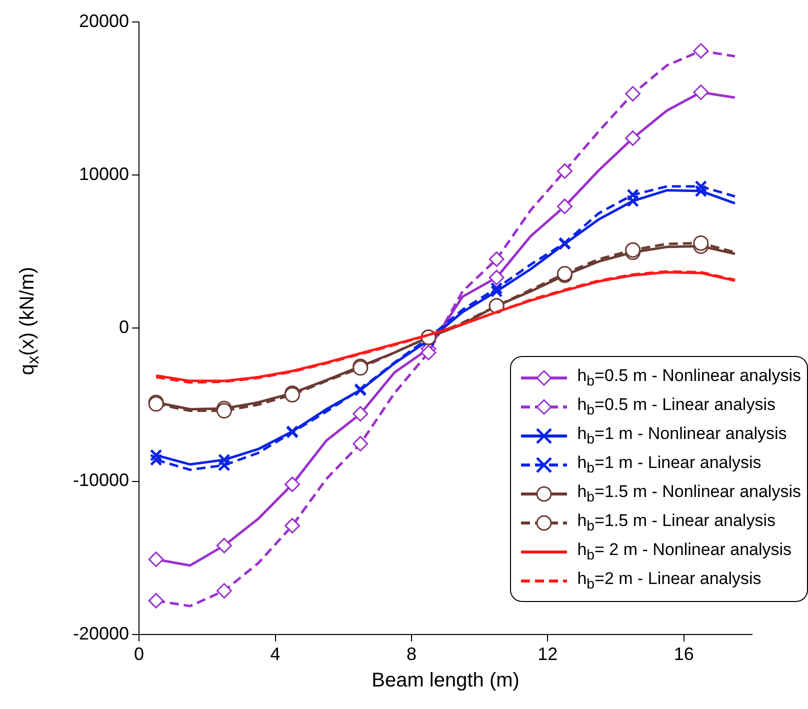 Image resolution: width=808 pixels, height=709 pixels. Describe the element at coordinates (676, 522) in the screenshot. I see `legend-label: h$_{b}$=1.5 m - Linear analysis` at that location.